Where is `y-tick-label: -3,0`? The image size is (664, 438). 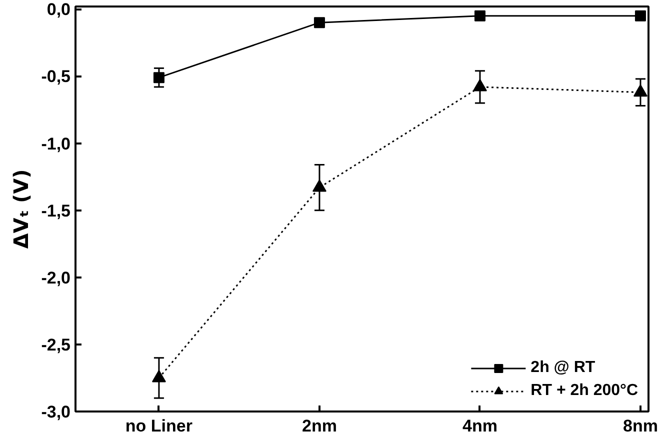
y-tick-label: -3,0 is located at coordinates (56, 412).